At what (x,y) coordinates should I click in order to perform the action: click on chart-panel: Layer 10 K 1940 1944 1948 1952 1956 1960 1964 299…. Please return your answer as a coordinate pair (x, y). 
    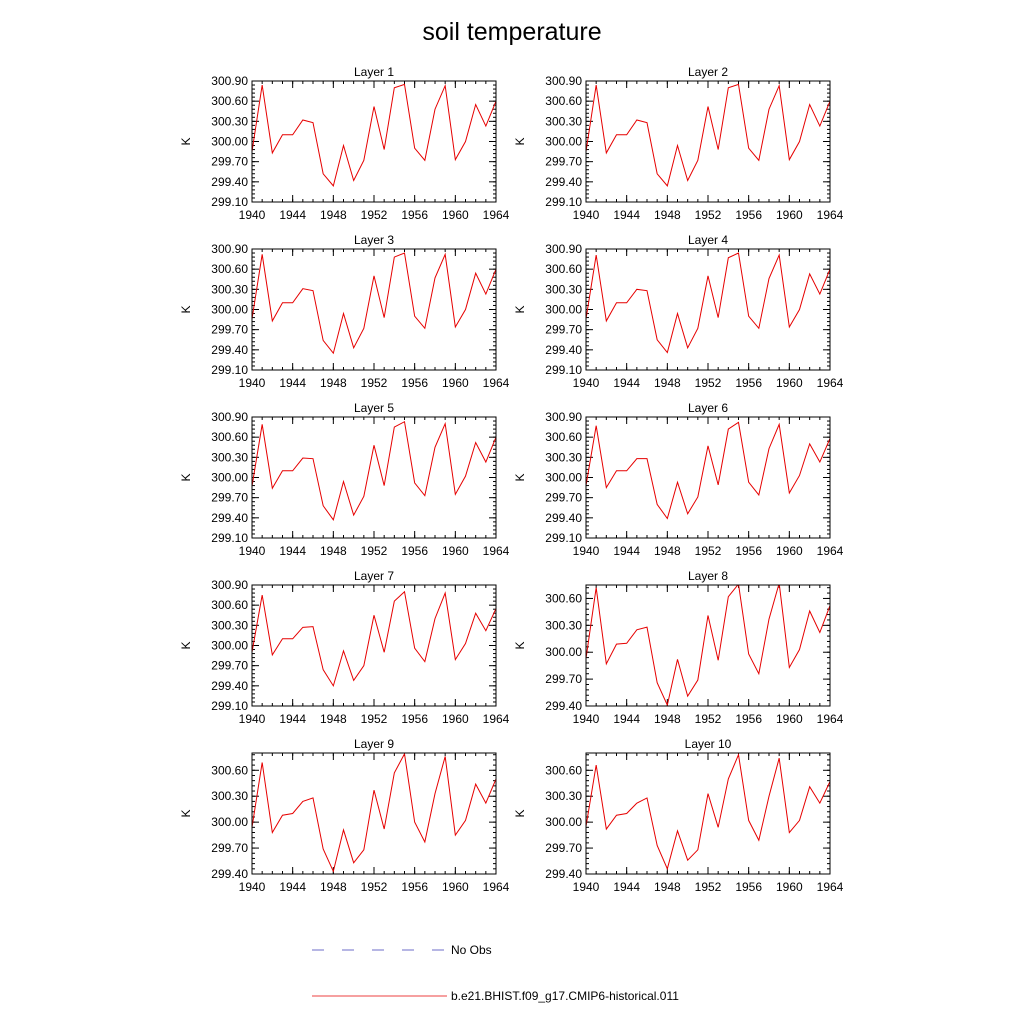
    Looking at the image, I should click on (678, 815).